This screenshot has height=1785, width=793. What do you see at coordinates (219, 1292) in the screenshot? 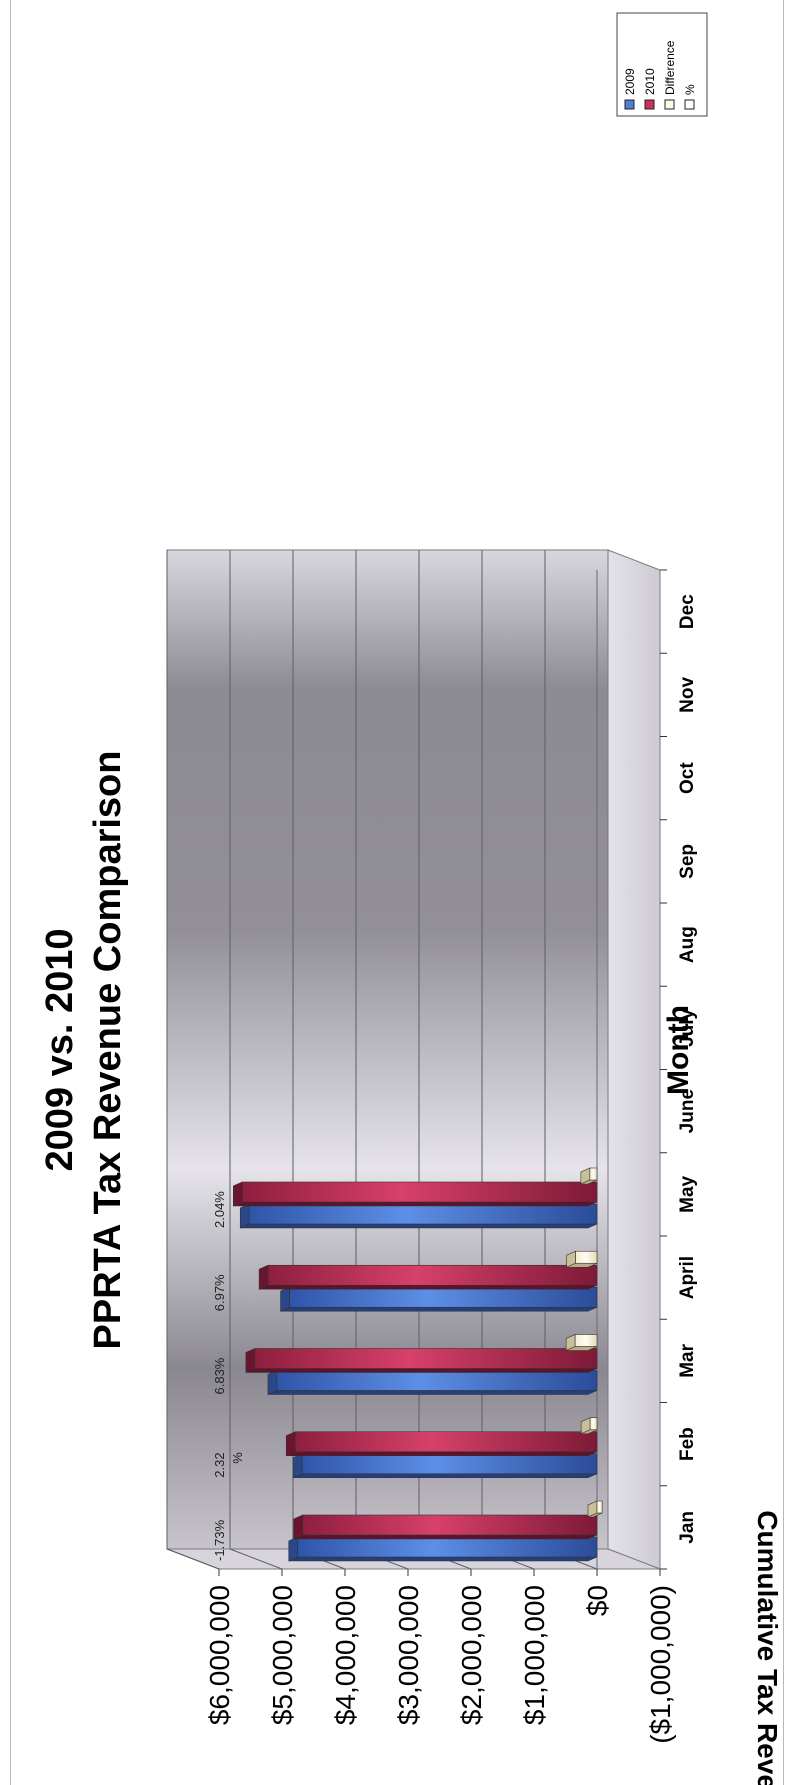
I see `percent-label: 6.97%` at bounding box center [219, 1292].